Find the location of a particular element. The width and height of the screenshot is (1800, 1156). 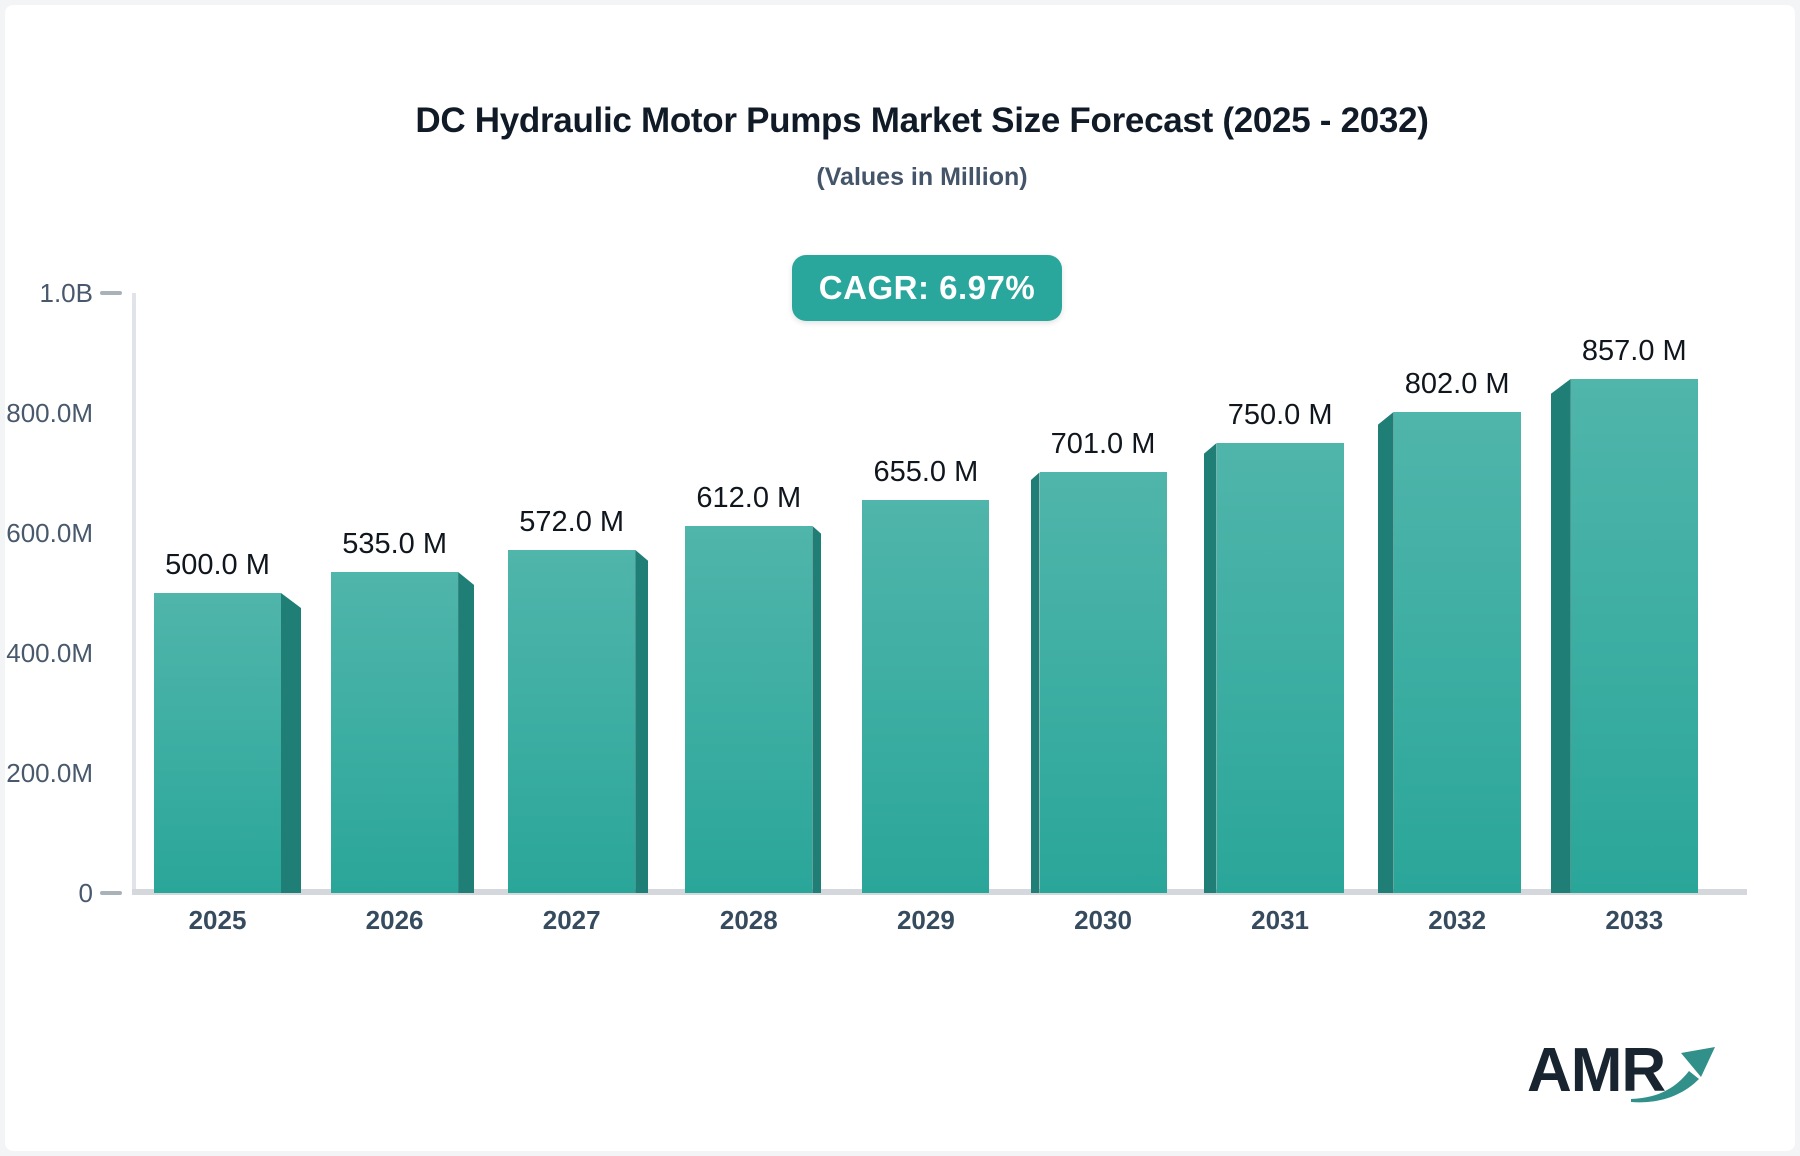

x-axis-label: 2033 is located at coordinates (1634, 920).